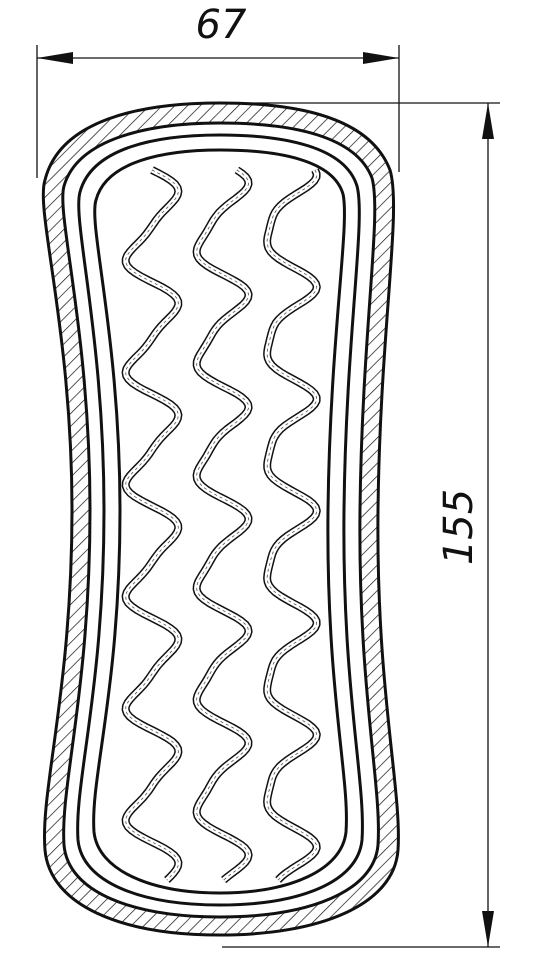 This screenshot has width=538, height=980. Describe the element at coordinates (488, 929) in the screenshot. I see `height-arrow-bottom` at that location.